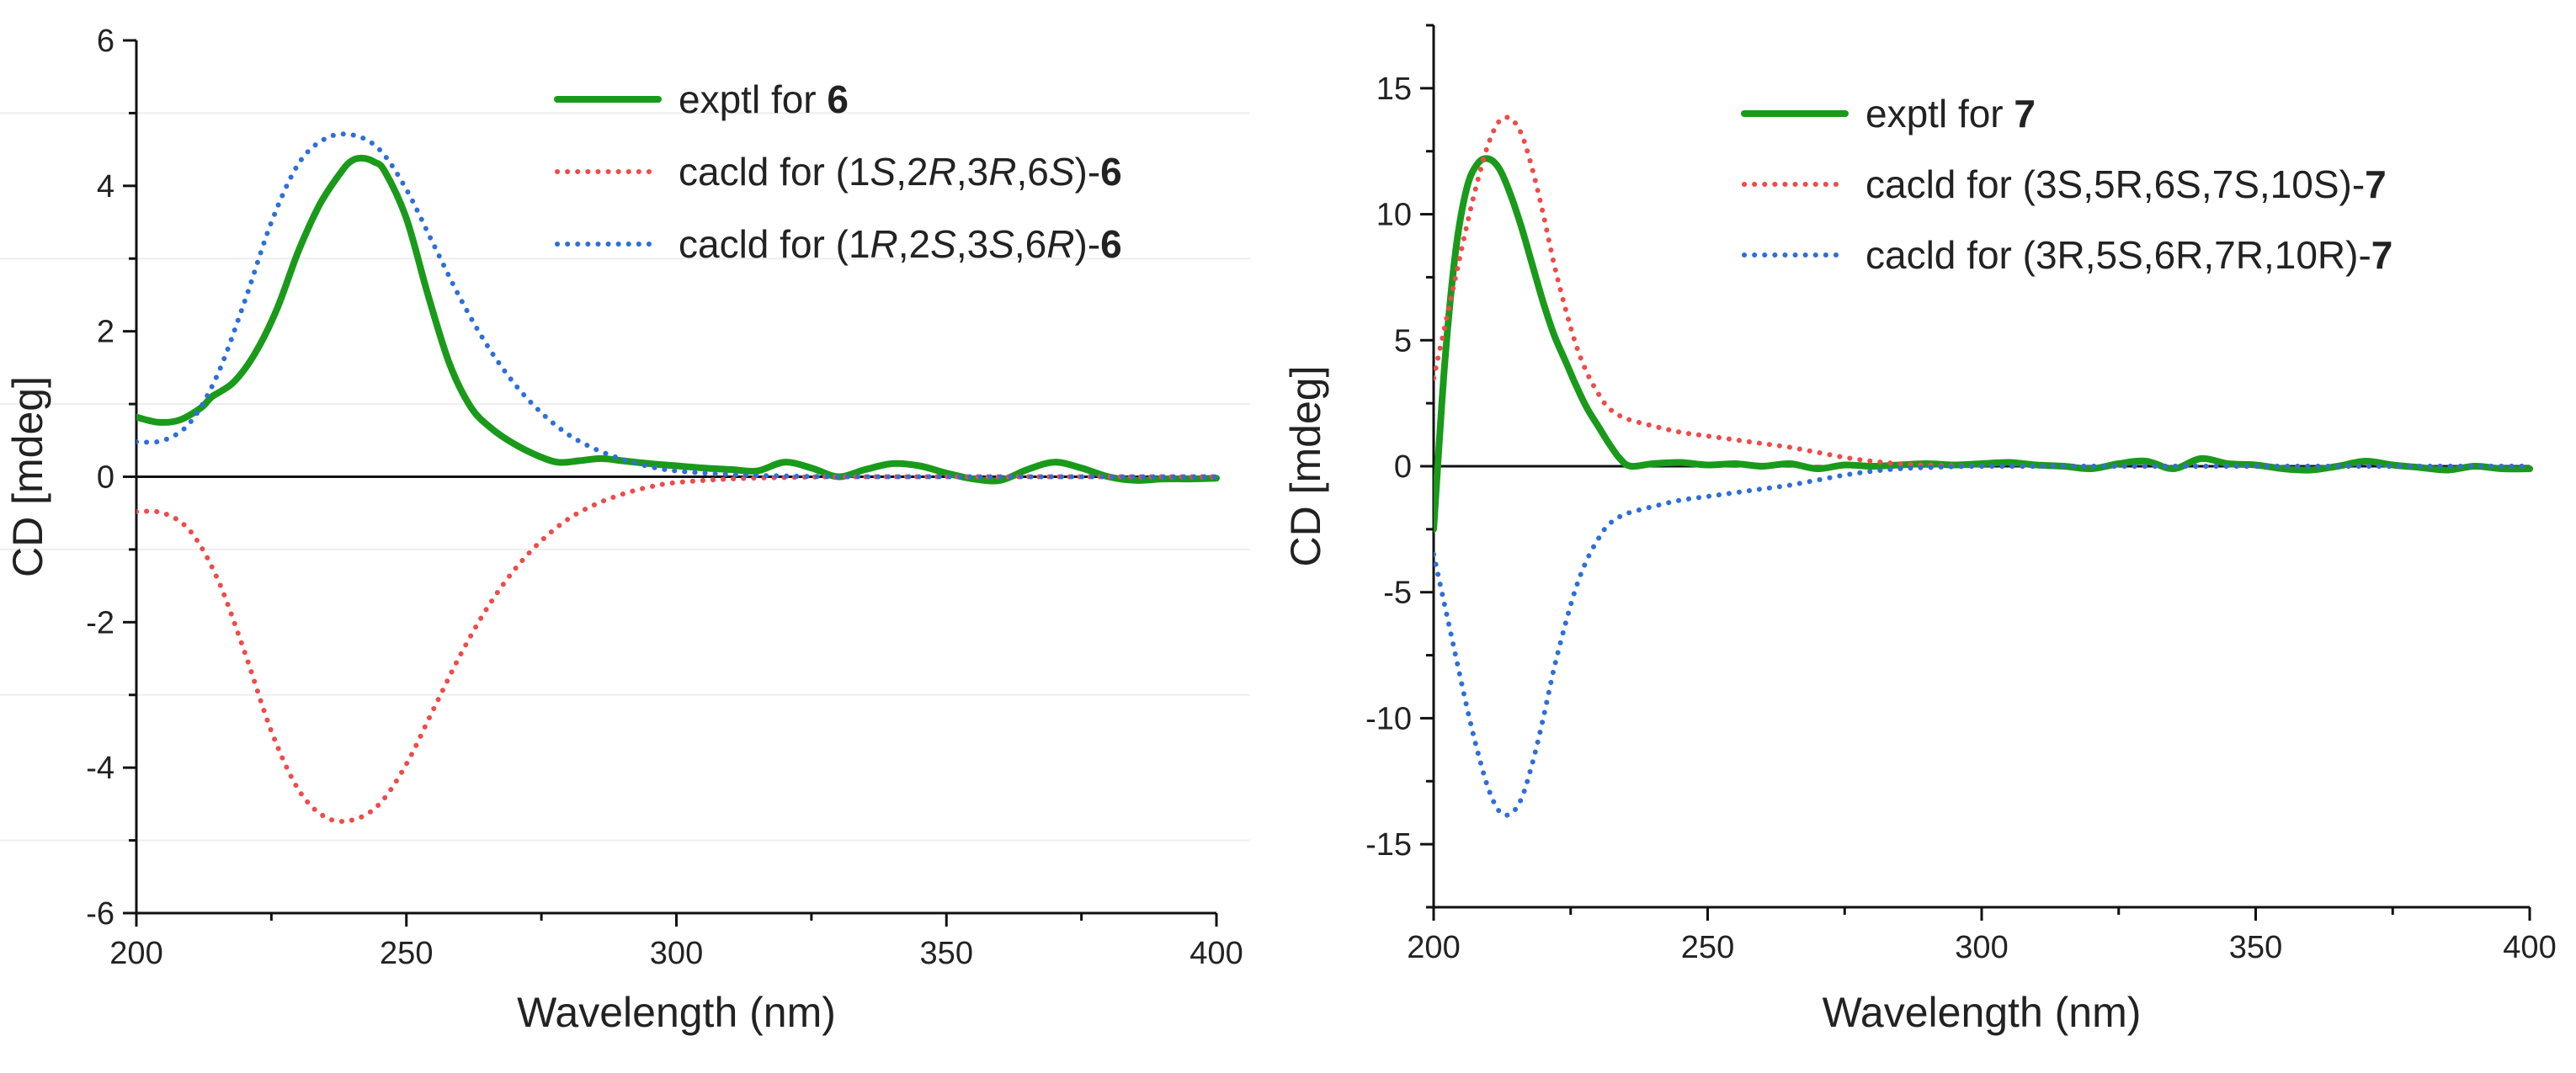 Image resolution: width=2576 pixels, height=1073 pixels. What do you see at coordinates (1389, 719) in the screenshot?
I see `y-tick-label: -10` at bounding box center [1389, 719].